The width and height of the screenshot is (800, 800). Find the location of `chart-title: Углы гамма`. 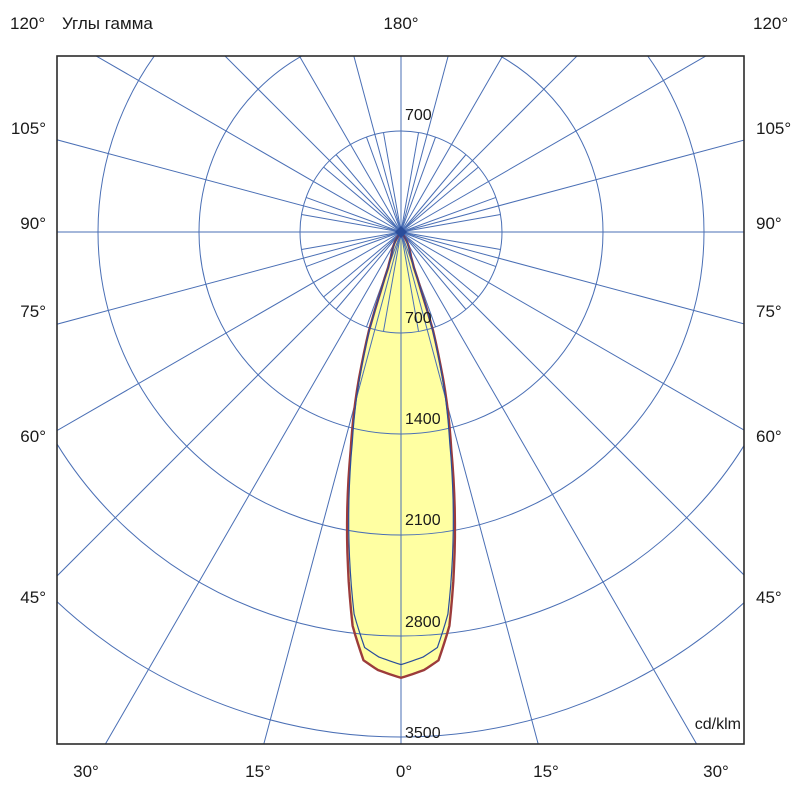

chart-title: Углы гамма is located at coordinates (107, 23).